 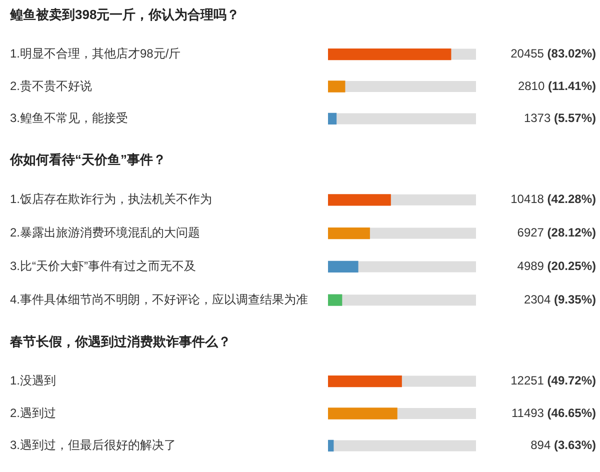 What do you see at coordinates (560, 118) in the screenshot?
I see `data-label: 1373 (5.57%)` at bounding box center [560, 118].